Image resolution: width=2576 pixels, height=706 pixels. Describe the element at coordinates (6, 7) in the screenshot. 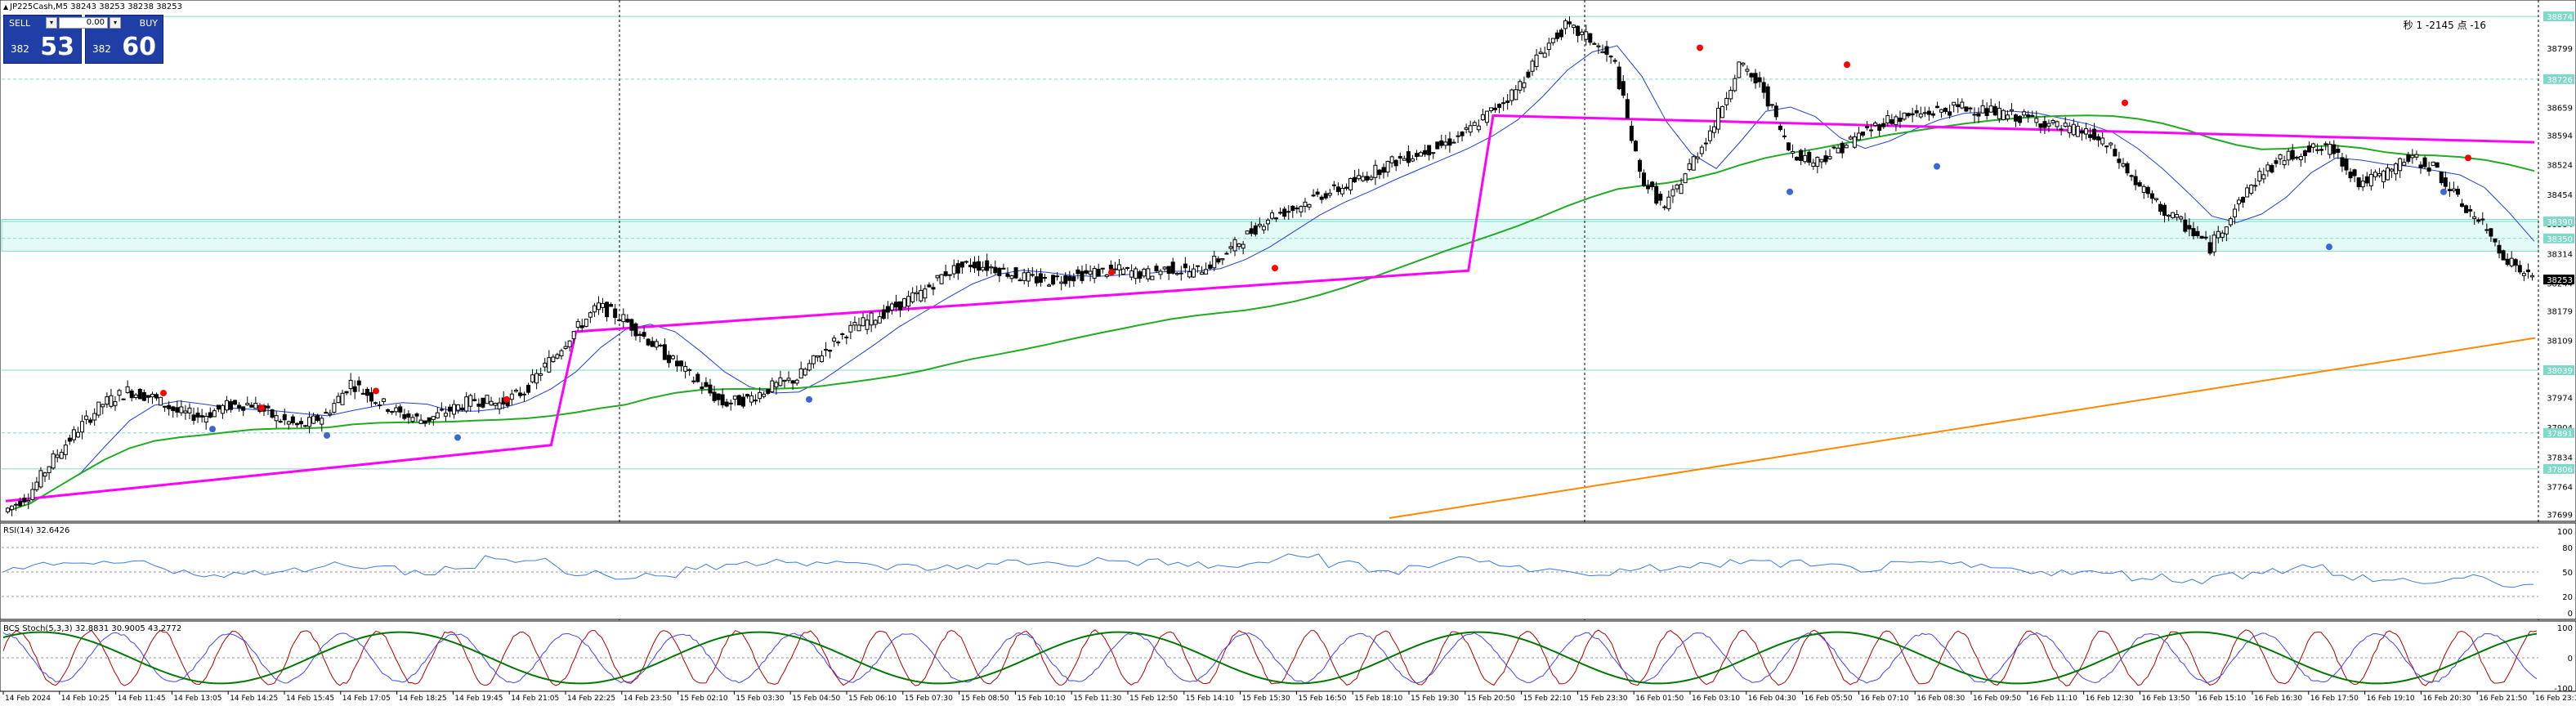

I see `collapse-triangle-icon: ▲` at that location.